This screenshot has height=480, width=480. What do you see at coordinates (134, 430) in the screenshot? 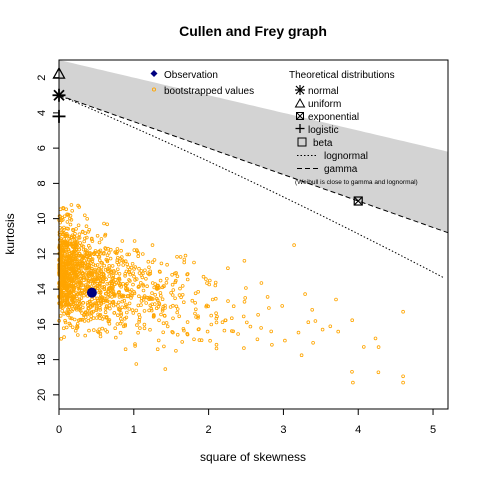
I see `x-tick-label: 1` at bounding box center [134, 430].